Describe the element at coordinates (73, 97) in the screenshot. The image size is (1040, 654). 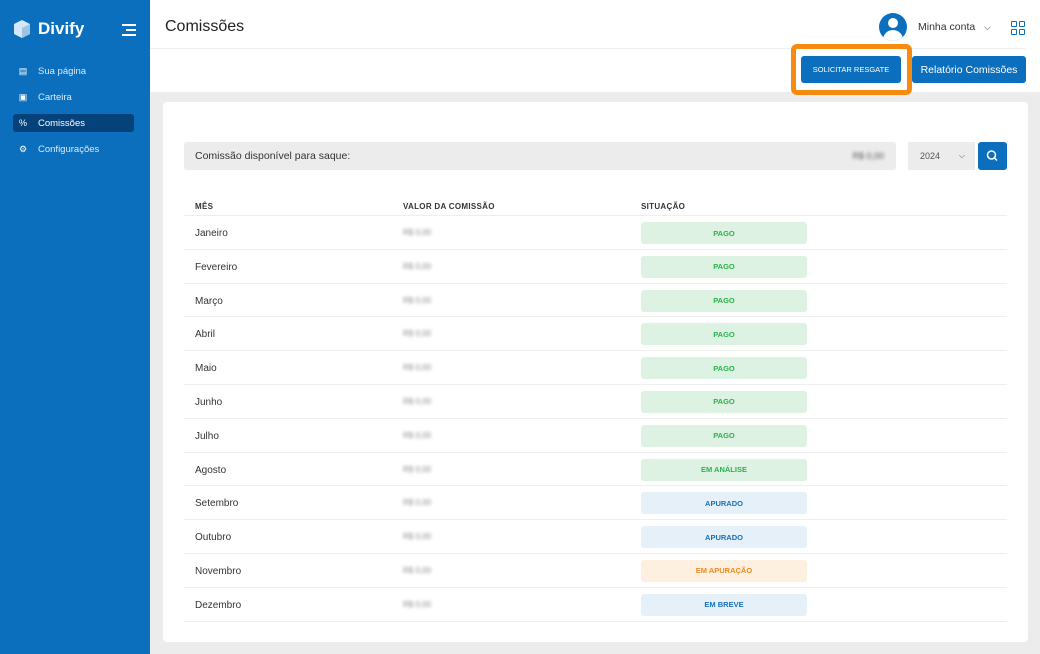
I see `sidebar-item-carteira: ▣ Carteira` at that location.